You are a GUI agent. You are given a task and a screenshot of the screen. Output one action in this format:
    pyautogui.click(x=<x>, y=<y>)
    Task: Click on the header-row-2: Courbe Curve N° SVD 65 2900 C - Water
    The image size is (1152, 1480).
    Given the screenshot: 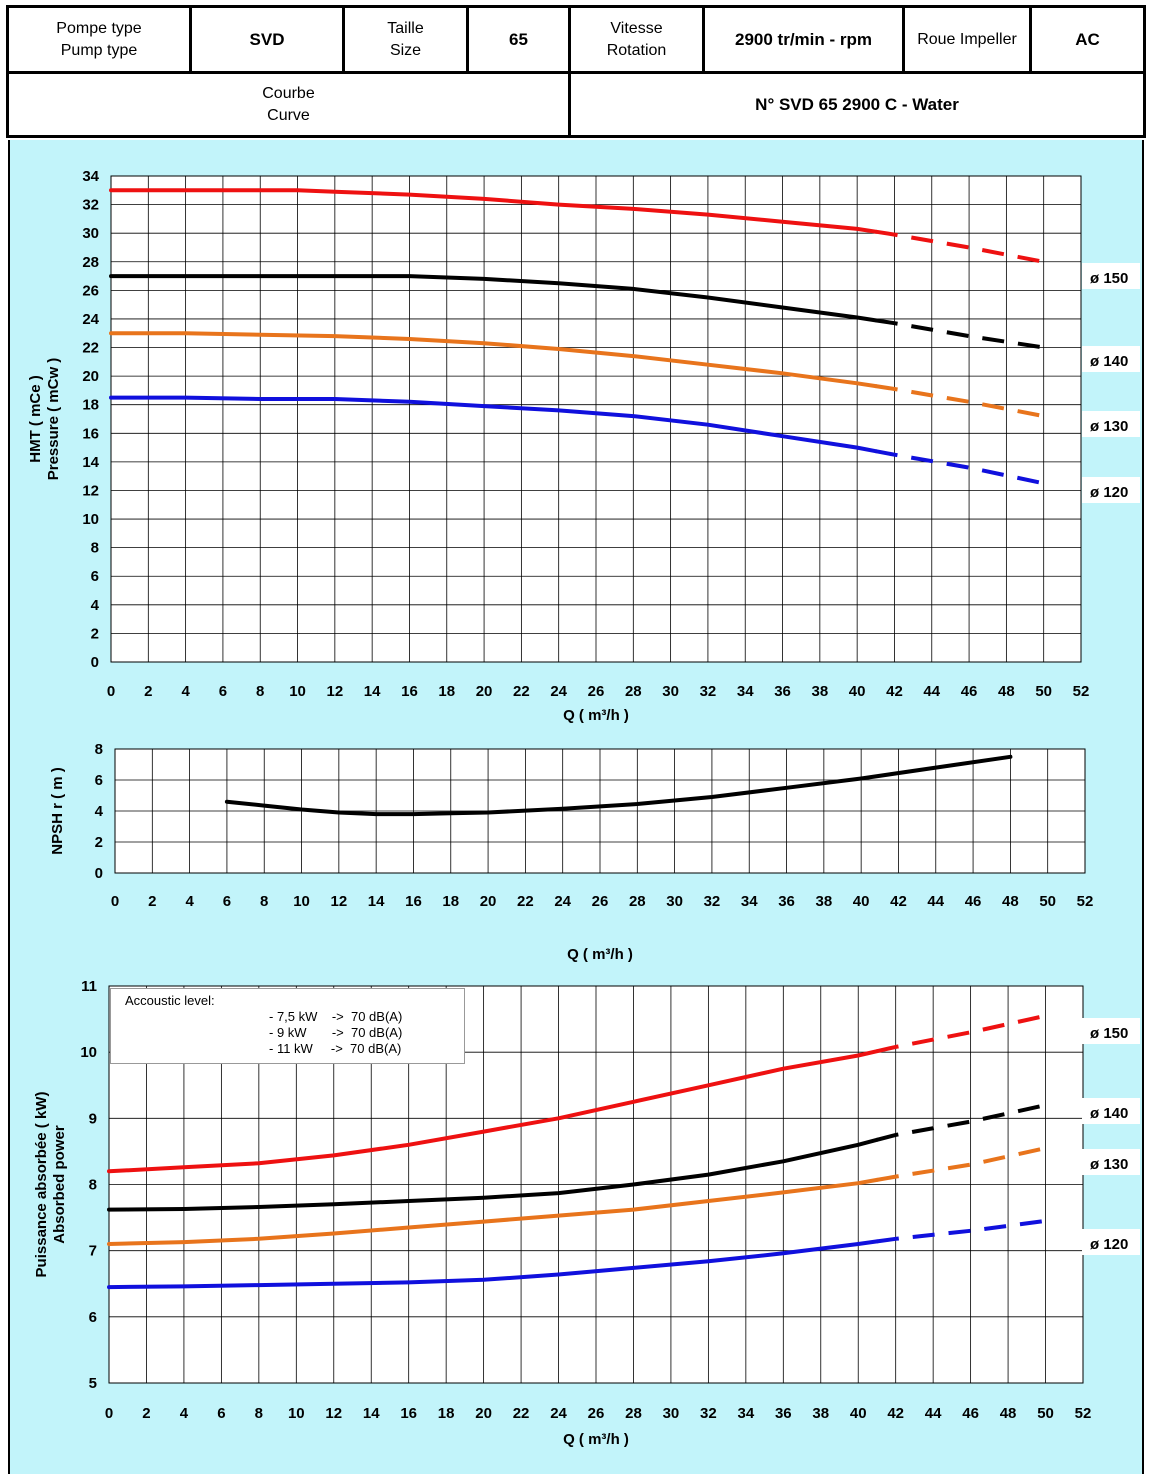 What is the action you would take?
    pyautogui.click(x=576, y=104)
    